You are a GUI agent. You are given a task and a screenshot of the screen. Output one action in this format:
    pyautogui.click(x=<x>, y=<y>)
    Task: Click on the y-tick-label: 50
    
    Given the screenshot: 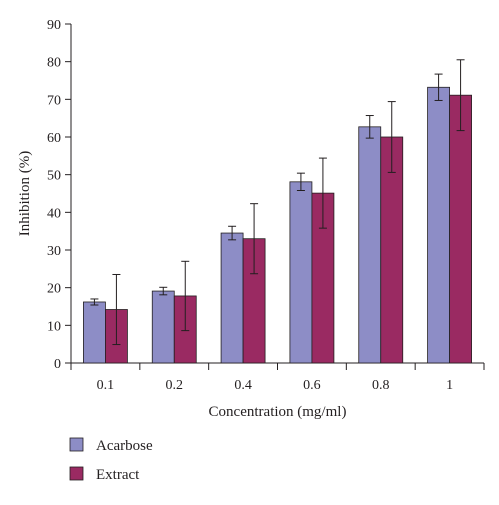 What is the action you would take?
    pyautogui.click(x=54, y=176)
    